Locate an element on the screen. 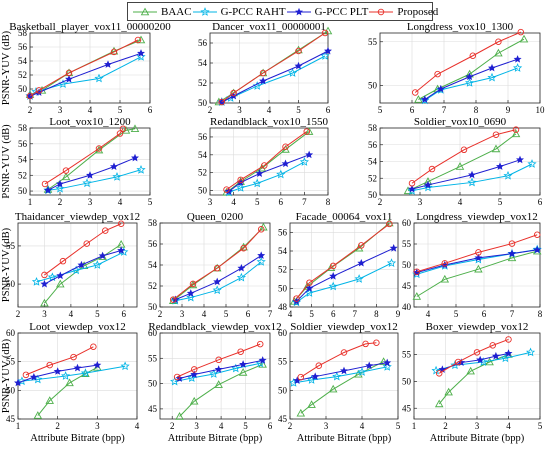 This screenshot has height=449, width=550. legend-marker is located at coordinates (204, 11).